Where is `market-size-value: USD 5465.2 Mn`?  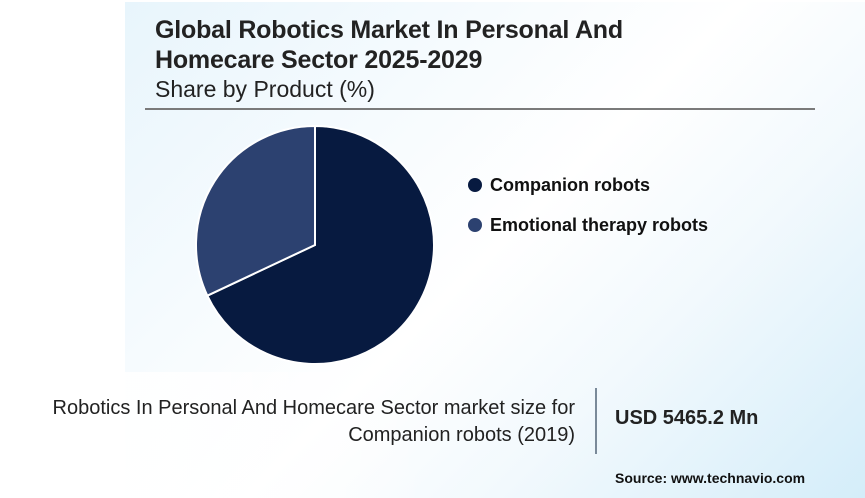
market-size-value: USD 5465.2 Mn is located at coordinates (687, 418).